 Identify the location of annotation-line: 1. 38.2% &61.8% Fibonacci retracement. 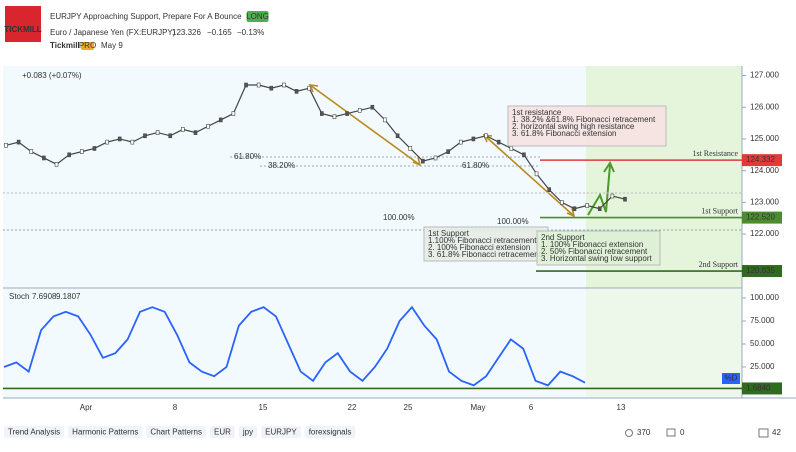
(584, 119).